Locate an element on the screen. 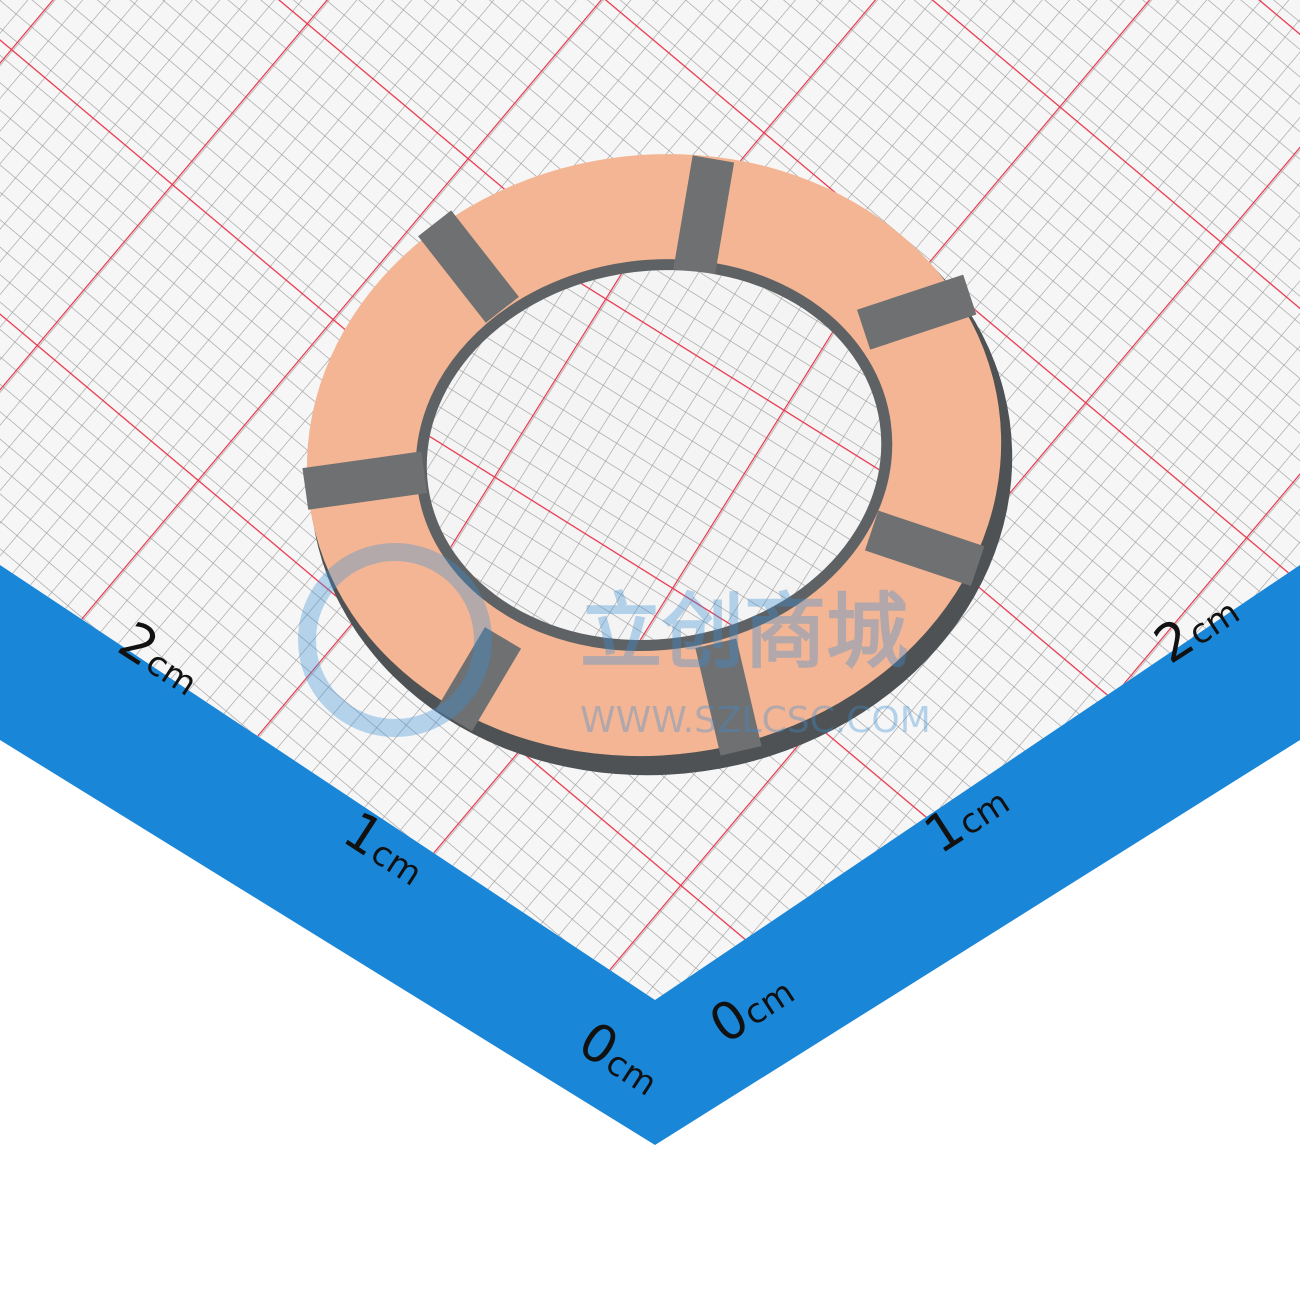 The height and width of the screenshot is (1300, 1300). watermark-url: WWW.SZLCSC.COM is located at coordinates (755, 720).